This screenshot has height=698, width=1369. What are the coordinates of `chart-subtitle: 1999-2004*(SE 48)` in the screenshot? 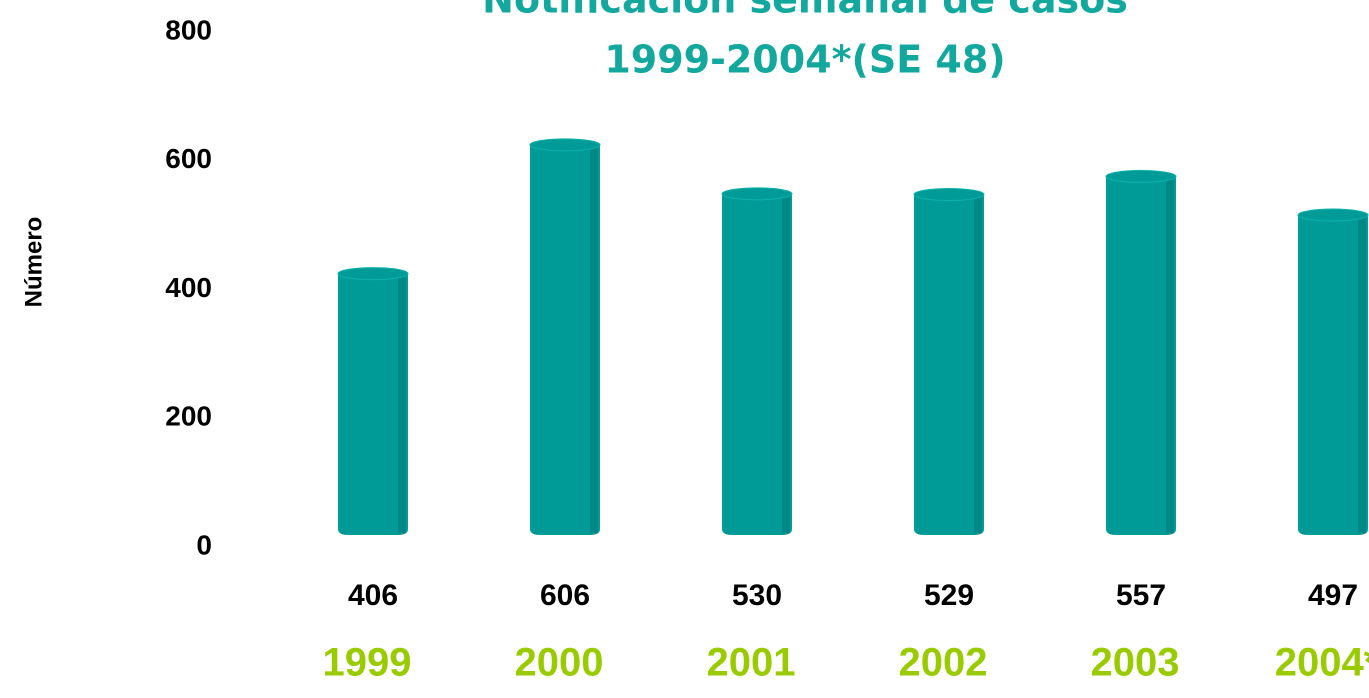 It's located at (804, 60).